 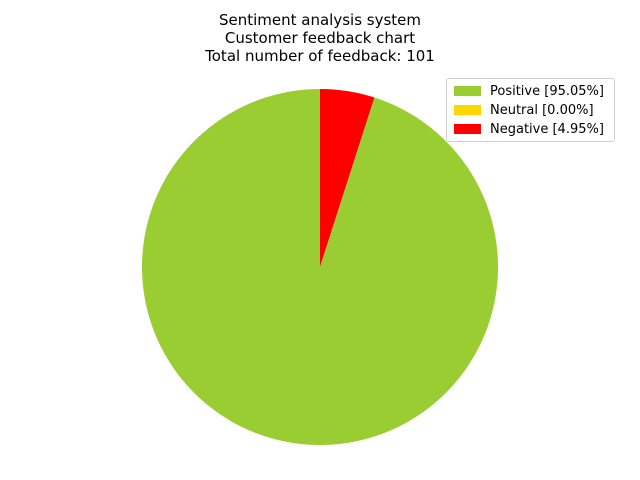 I want to click on chart-title-line-2: Customer feedback chart, so click(x=320, y=38).